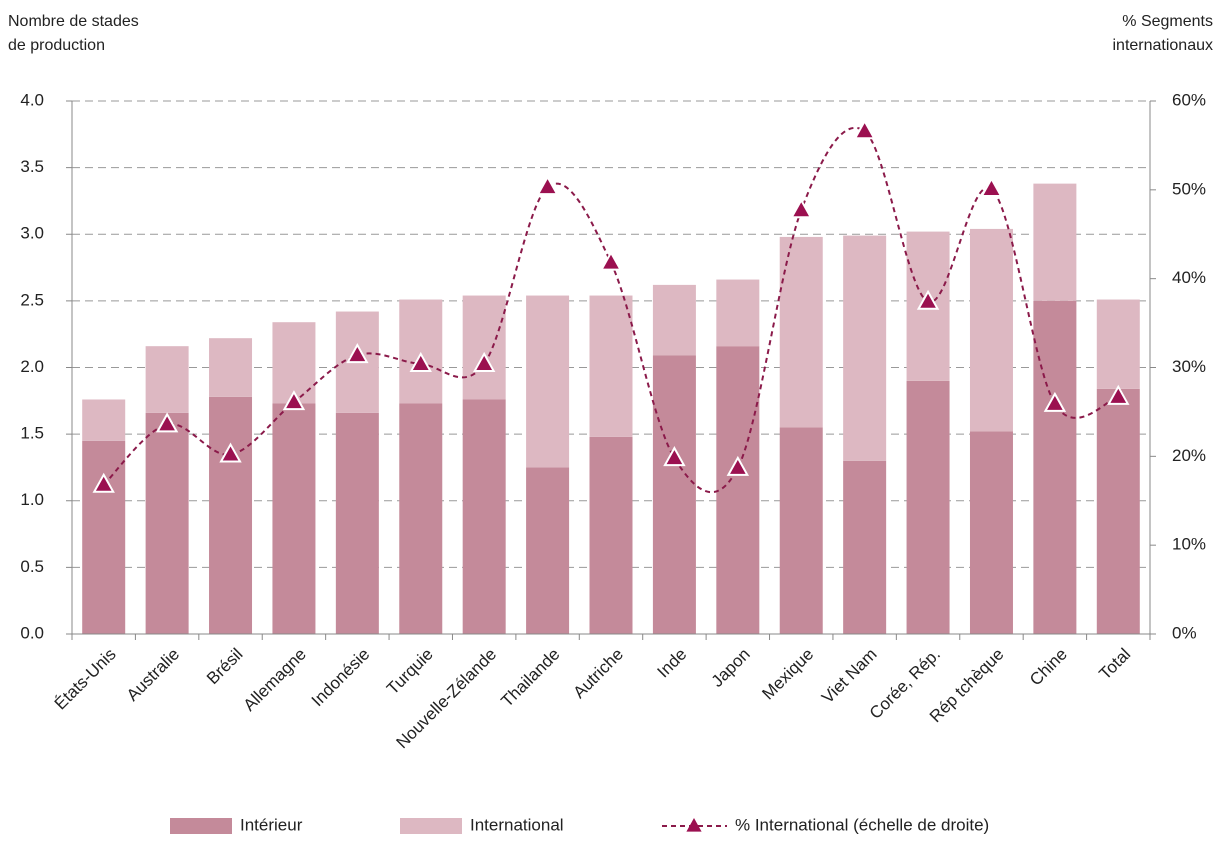 The width and height of the screenshot is (1219, 841). What do you see at coordinates (271, 824) in the screenshot?
I see `legend-label: Intérieur` at bounding box center [271, 824].